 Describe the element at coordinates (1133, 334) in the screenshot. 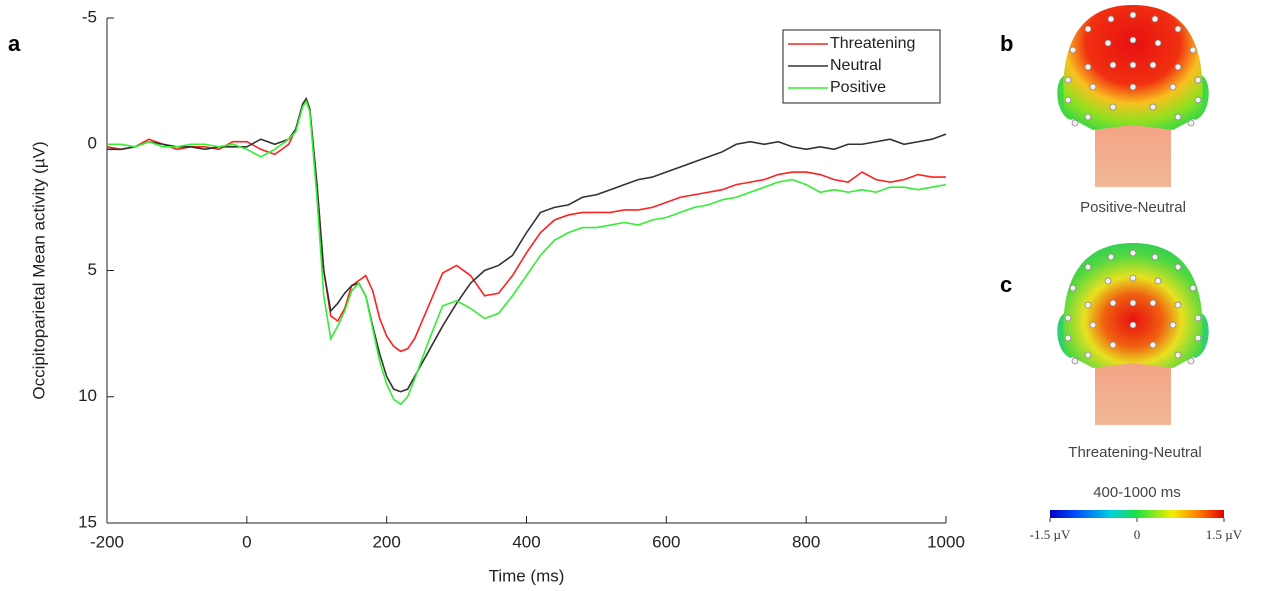

I see `topomap-c` at that location.